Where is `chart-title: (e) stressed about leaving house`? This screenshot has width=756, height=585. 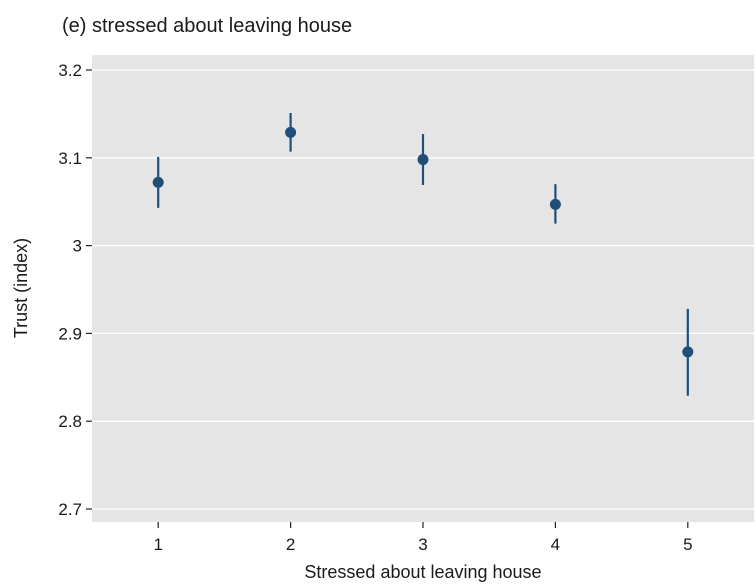
chart-title: (e) stressed about leaving house is located at coordinates (207, 26).